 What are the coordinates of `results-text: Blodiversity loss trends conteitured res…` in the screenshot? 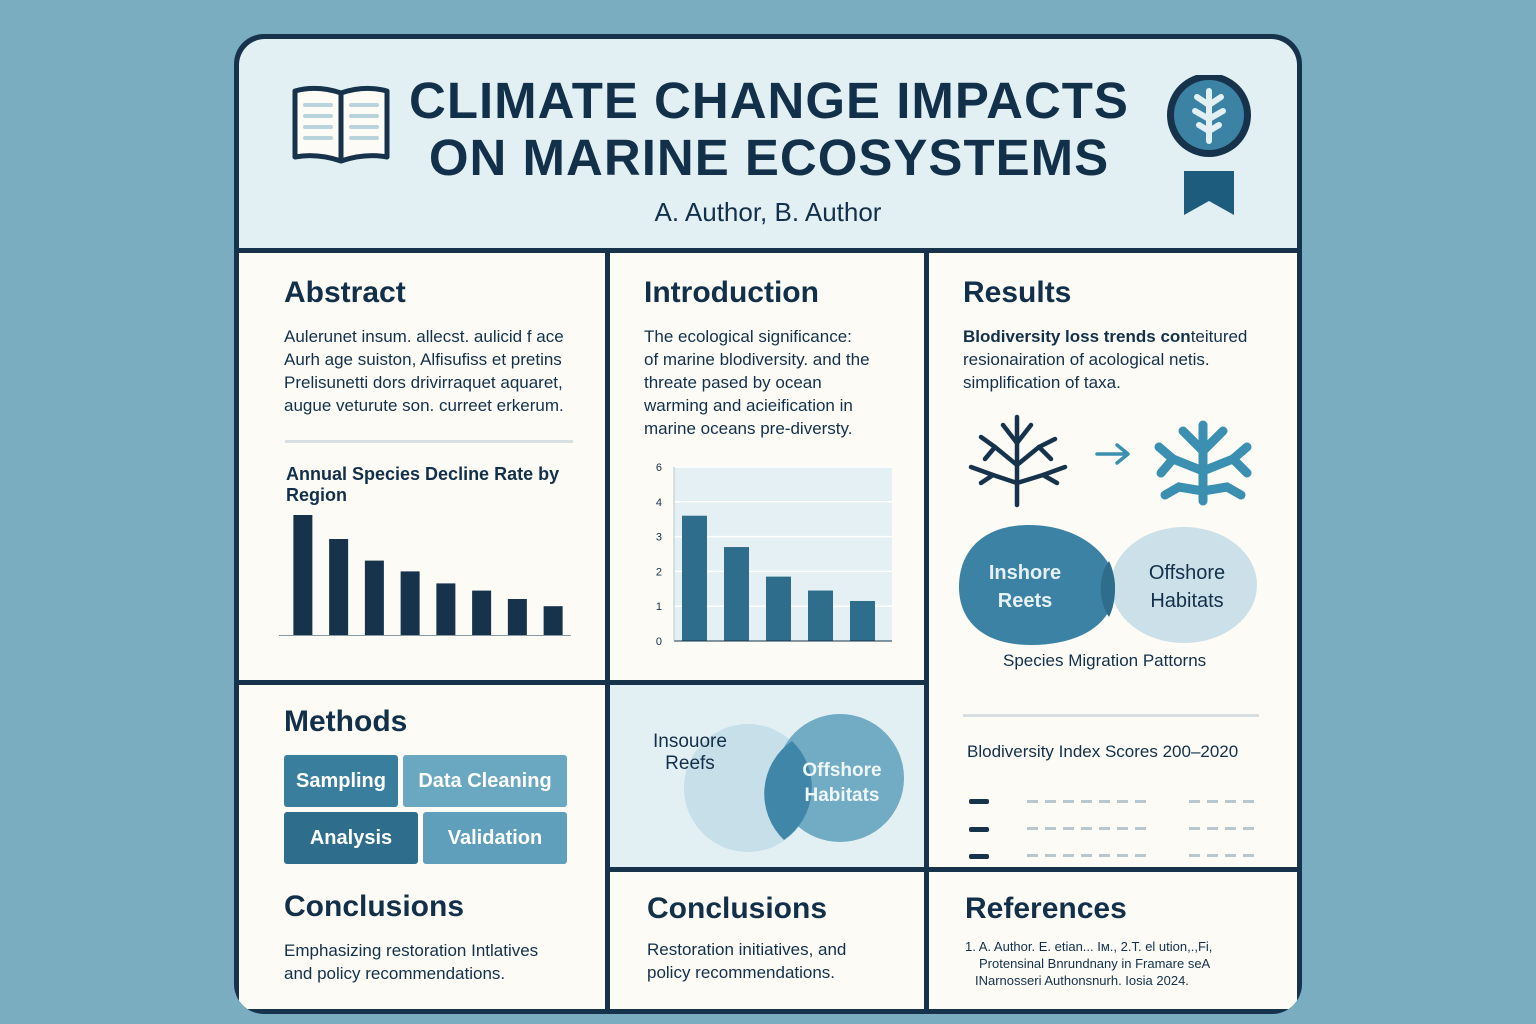 It's located at (1105, 359).